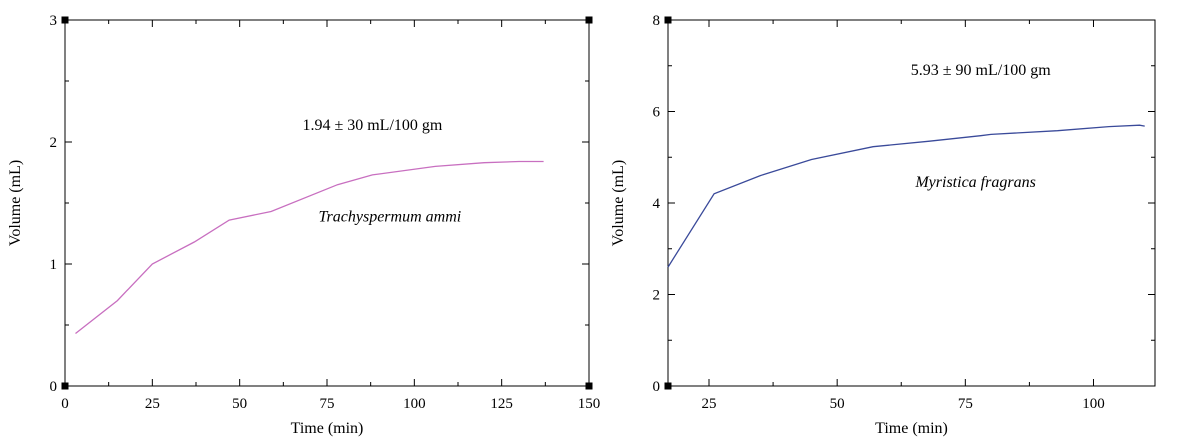  I want to click on x-tick-label: 150, so click(589, 404).